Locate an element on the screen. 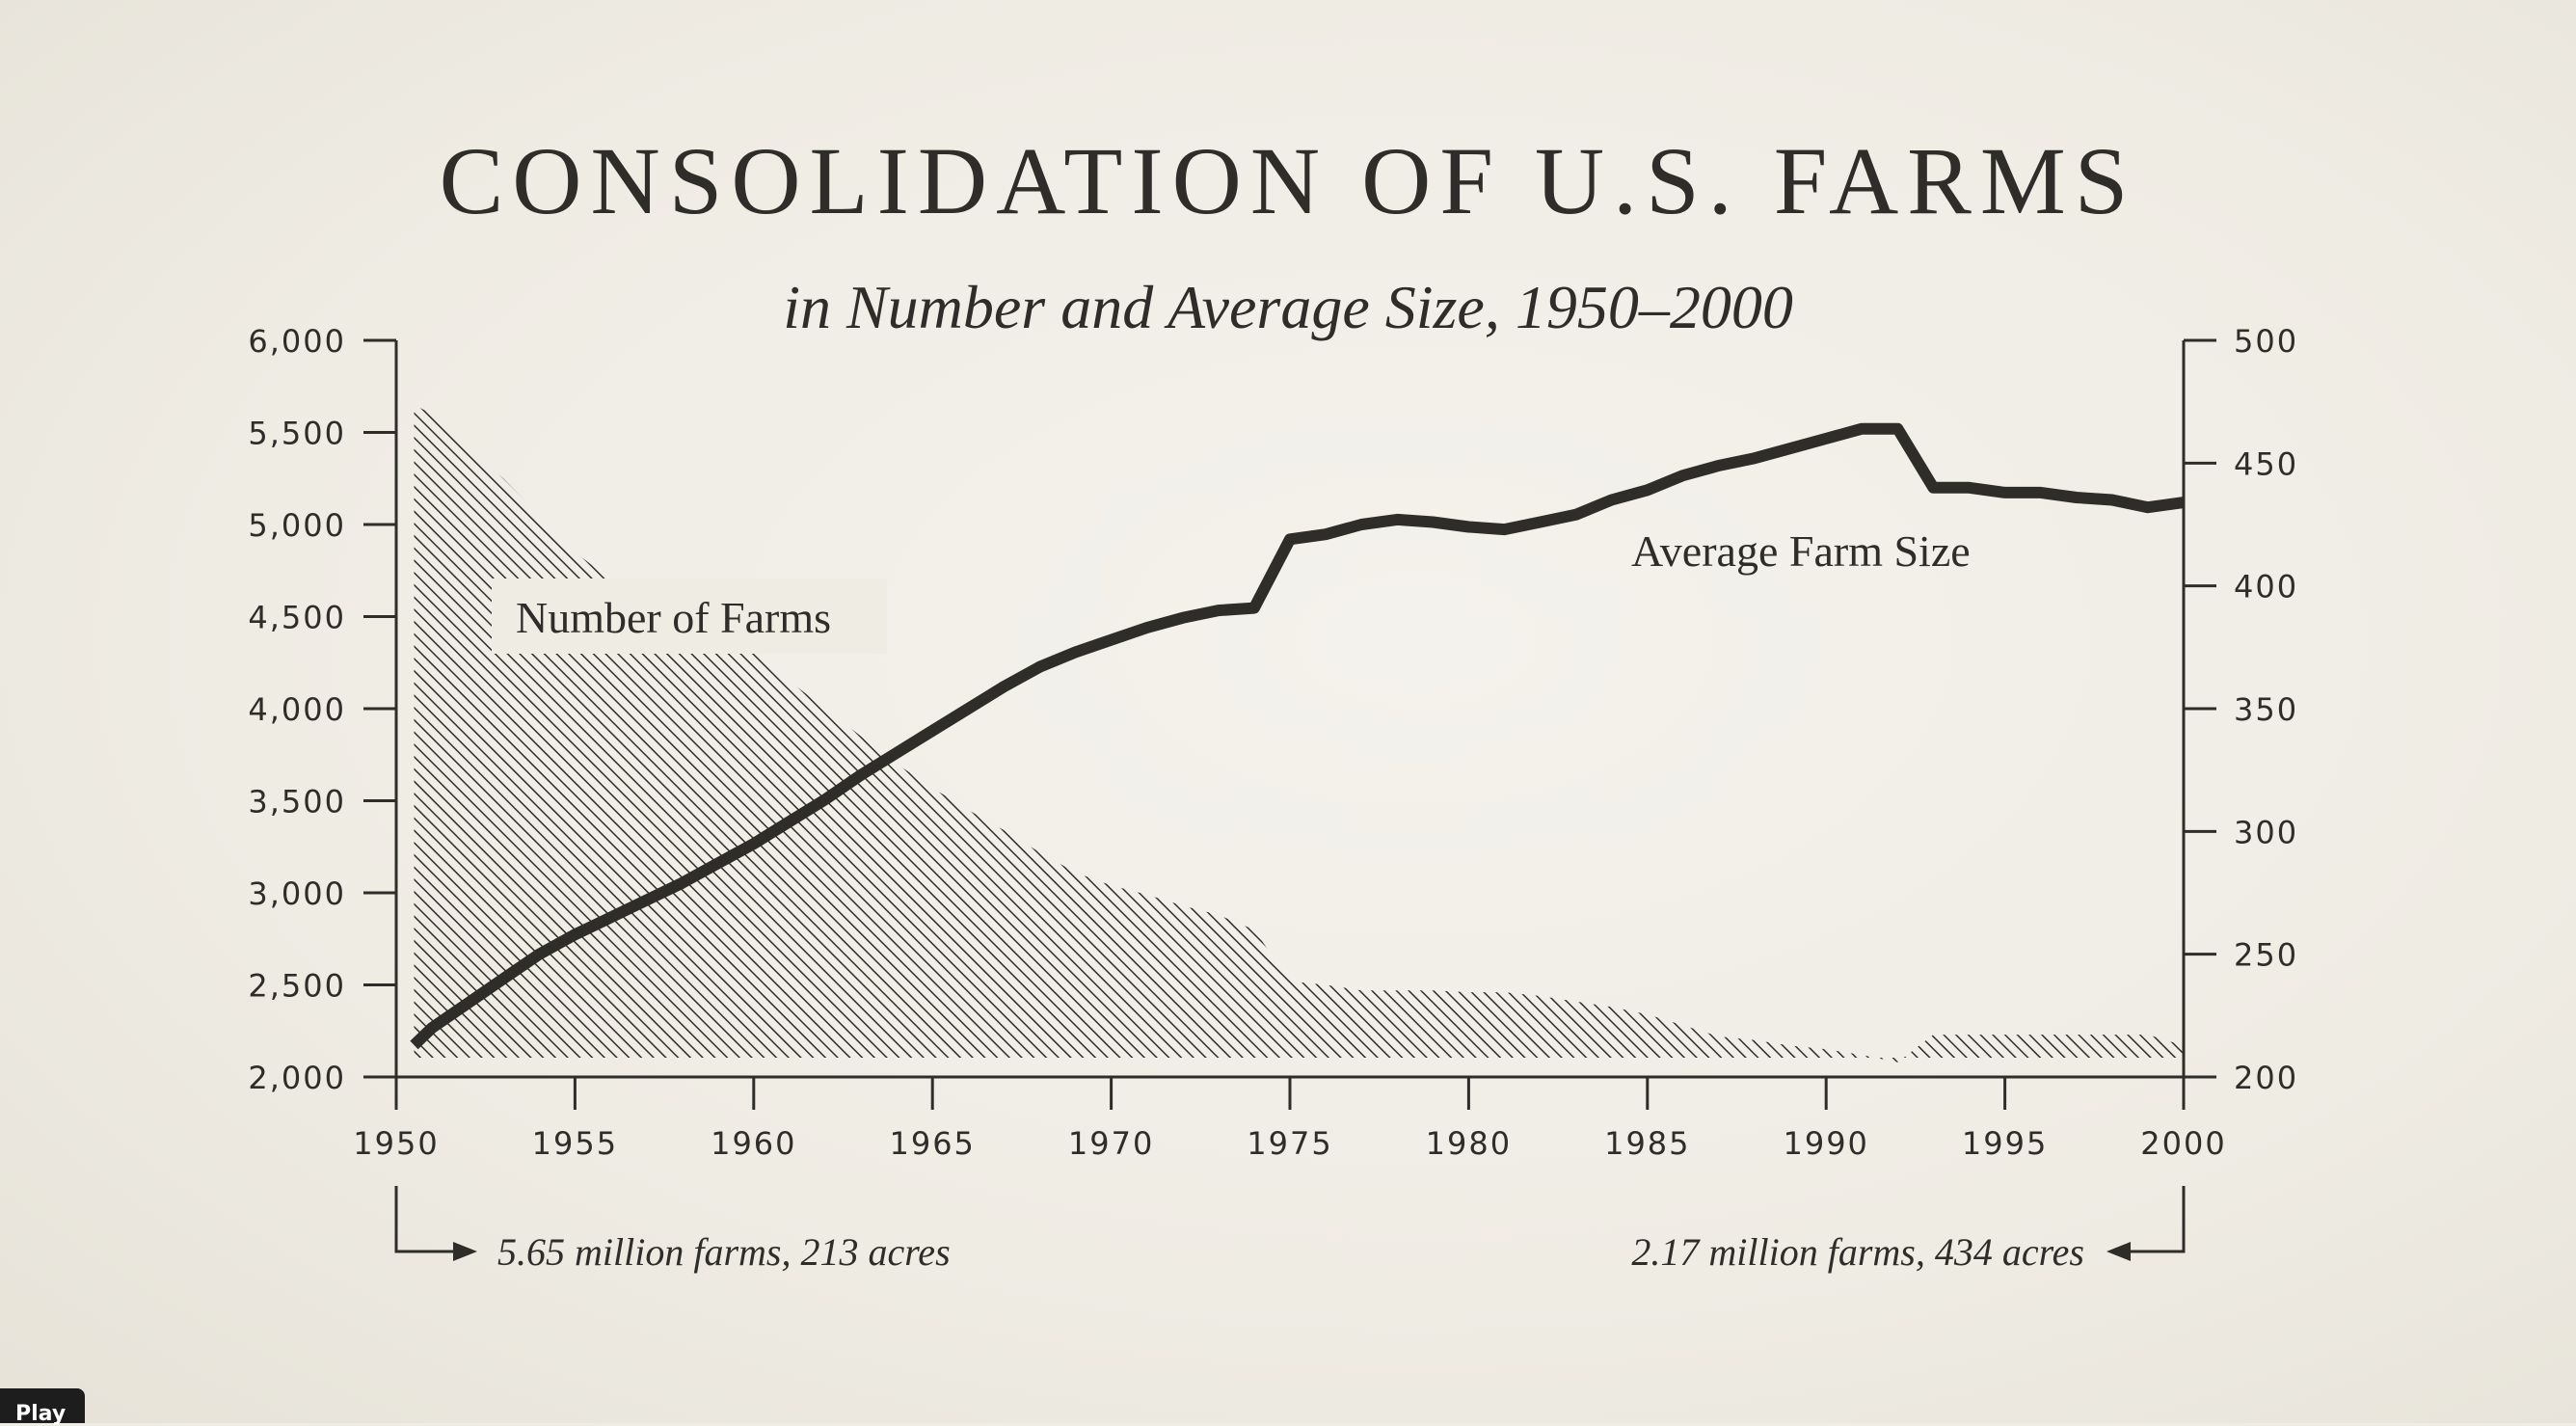  x-tick-label: 1970 is located at coordinates (1111, 1143).